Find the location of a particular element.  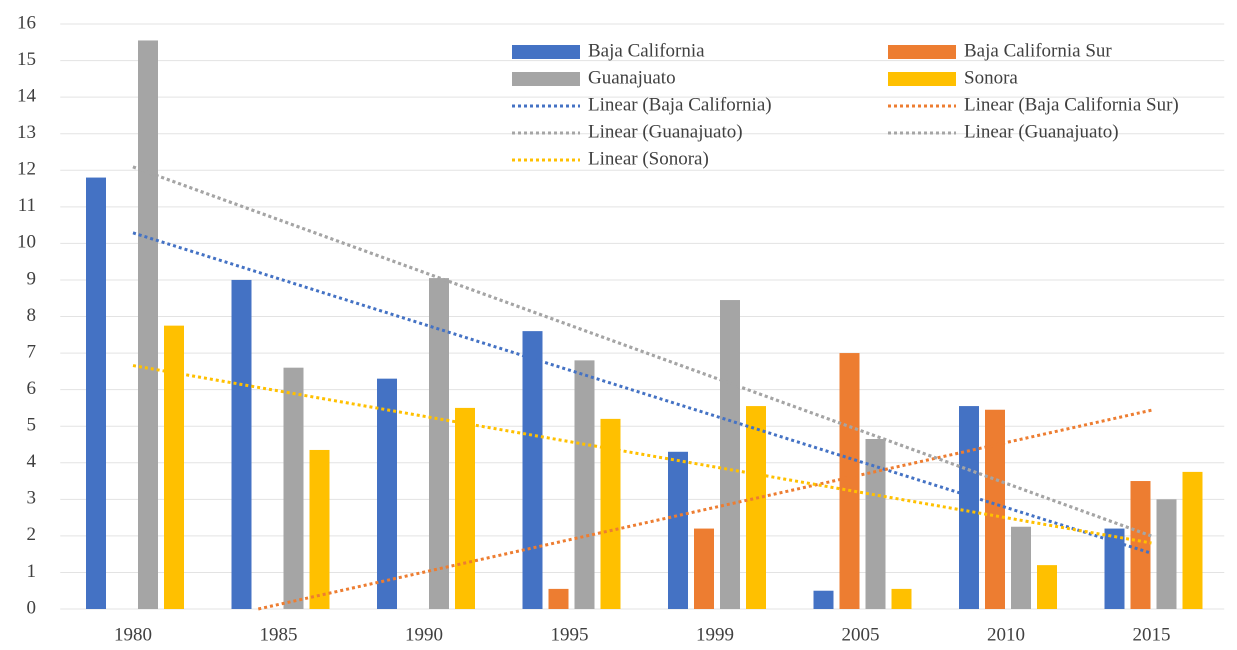

y-tick-label: 9 is located at coordinates (32, 278).